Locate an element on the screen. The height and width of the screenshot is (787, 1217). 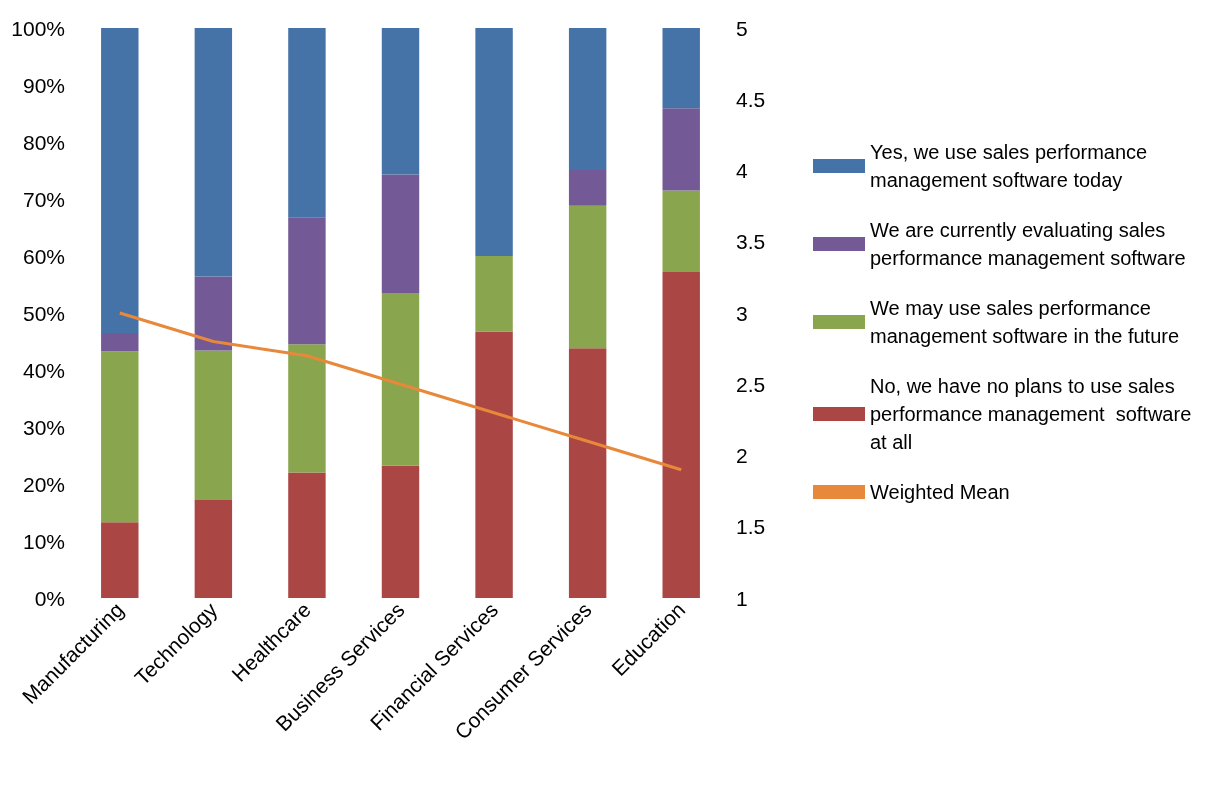
legend-label: Weighted Mean is located at coordinates (940, 492).